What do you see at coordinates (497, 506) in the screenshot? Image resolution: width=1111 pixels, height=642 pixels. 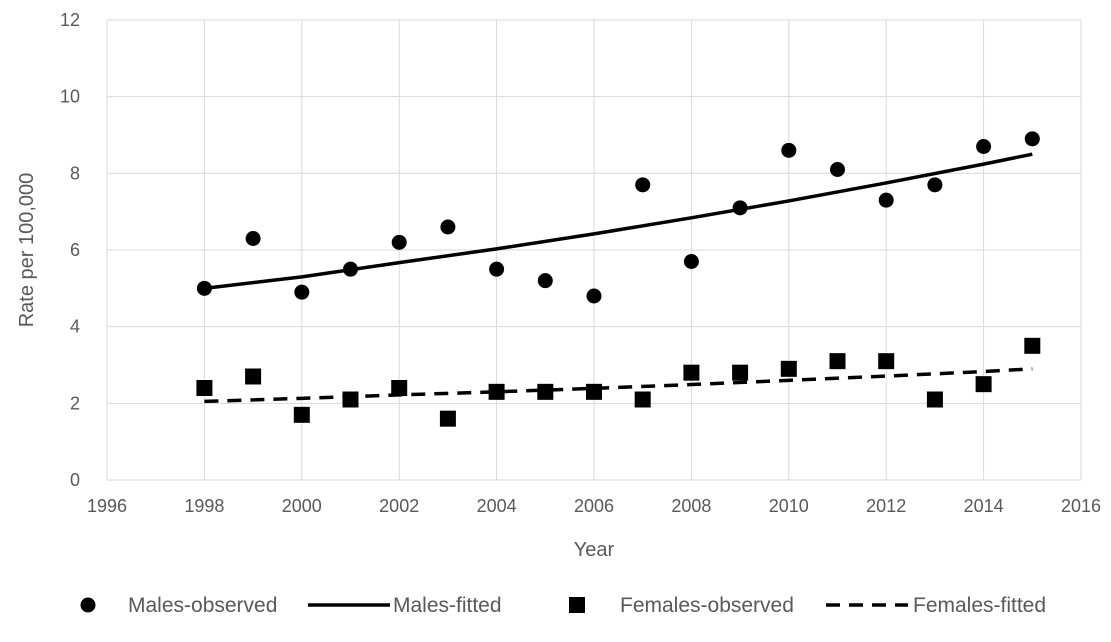 I see `x-tick-label: 2004` at bounding box center [497, 506].